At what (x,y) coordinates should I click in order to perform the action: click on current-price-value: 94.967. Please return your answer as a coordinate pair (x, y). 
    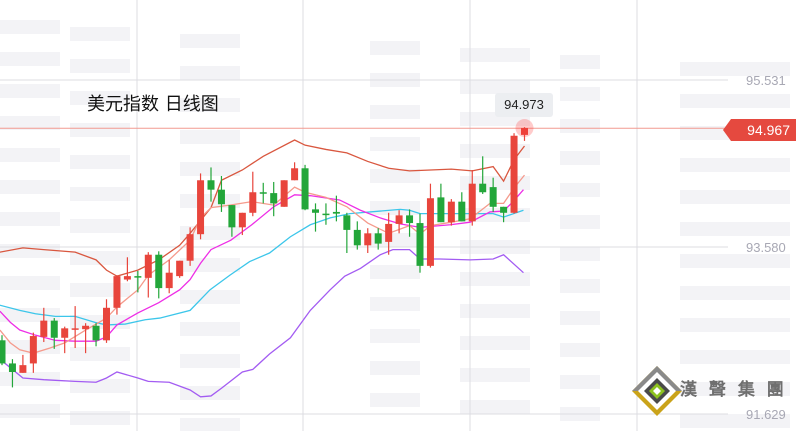
    Looking at the image, I should click on (768, 130).